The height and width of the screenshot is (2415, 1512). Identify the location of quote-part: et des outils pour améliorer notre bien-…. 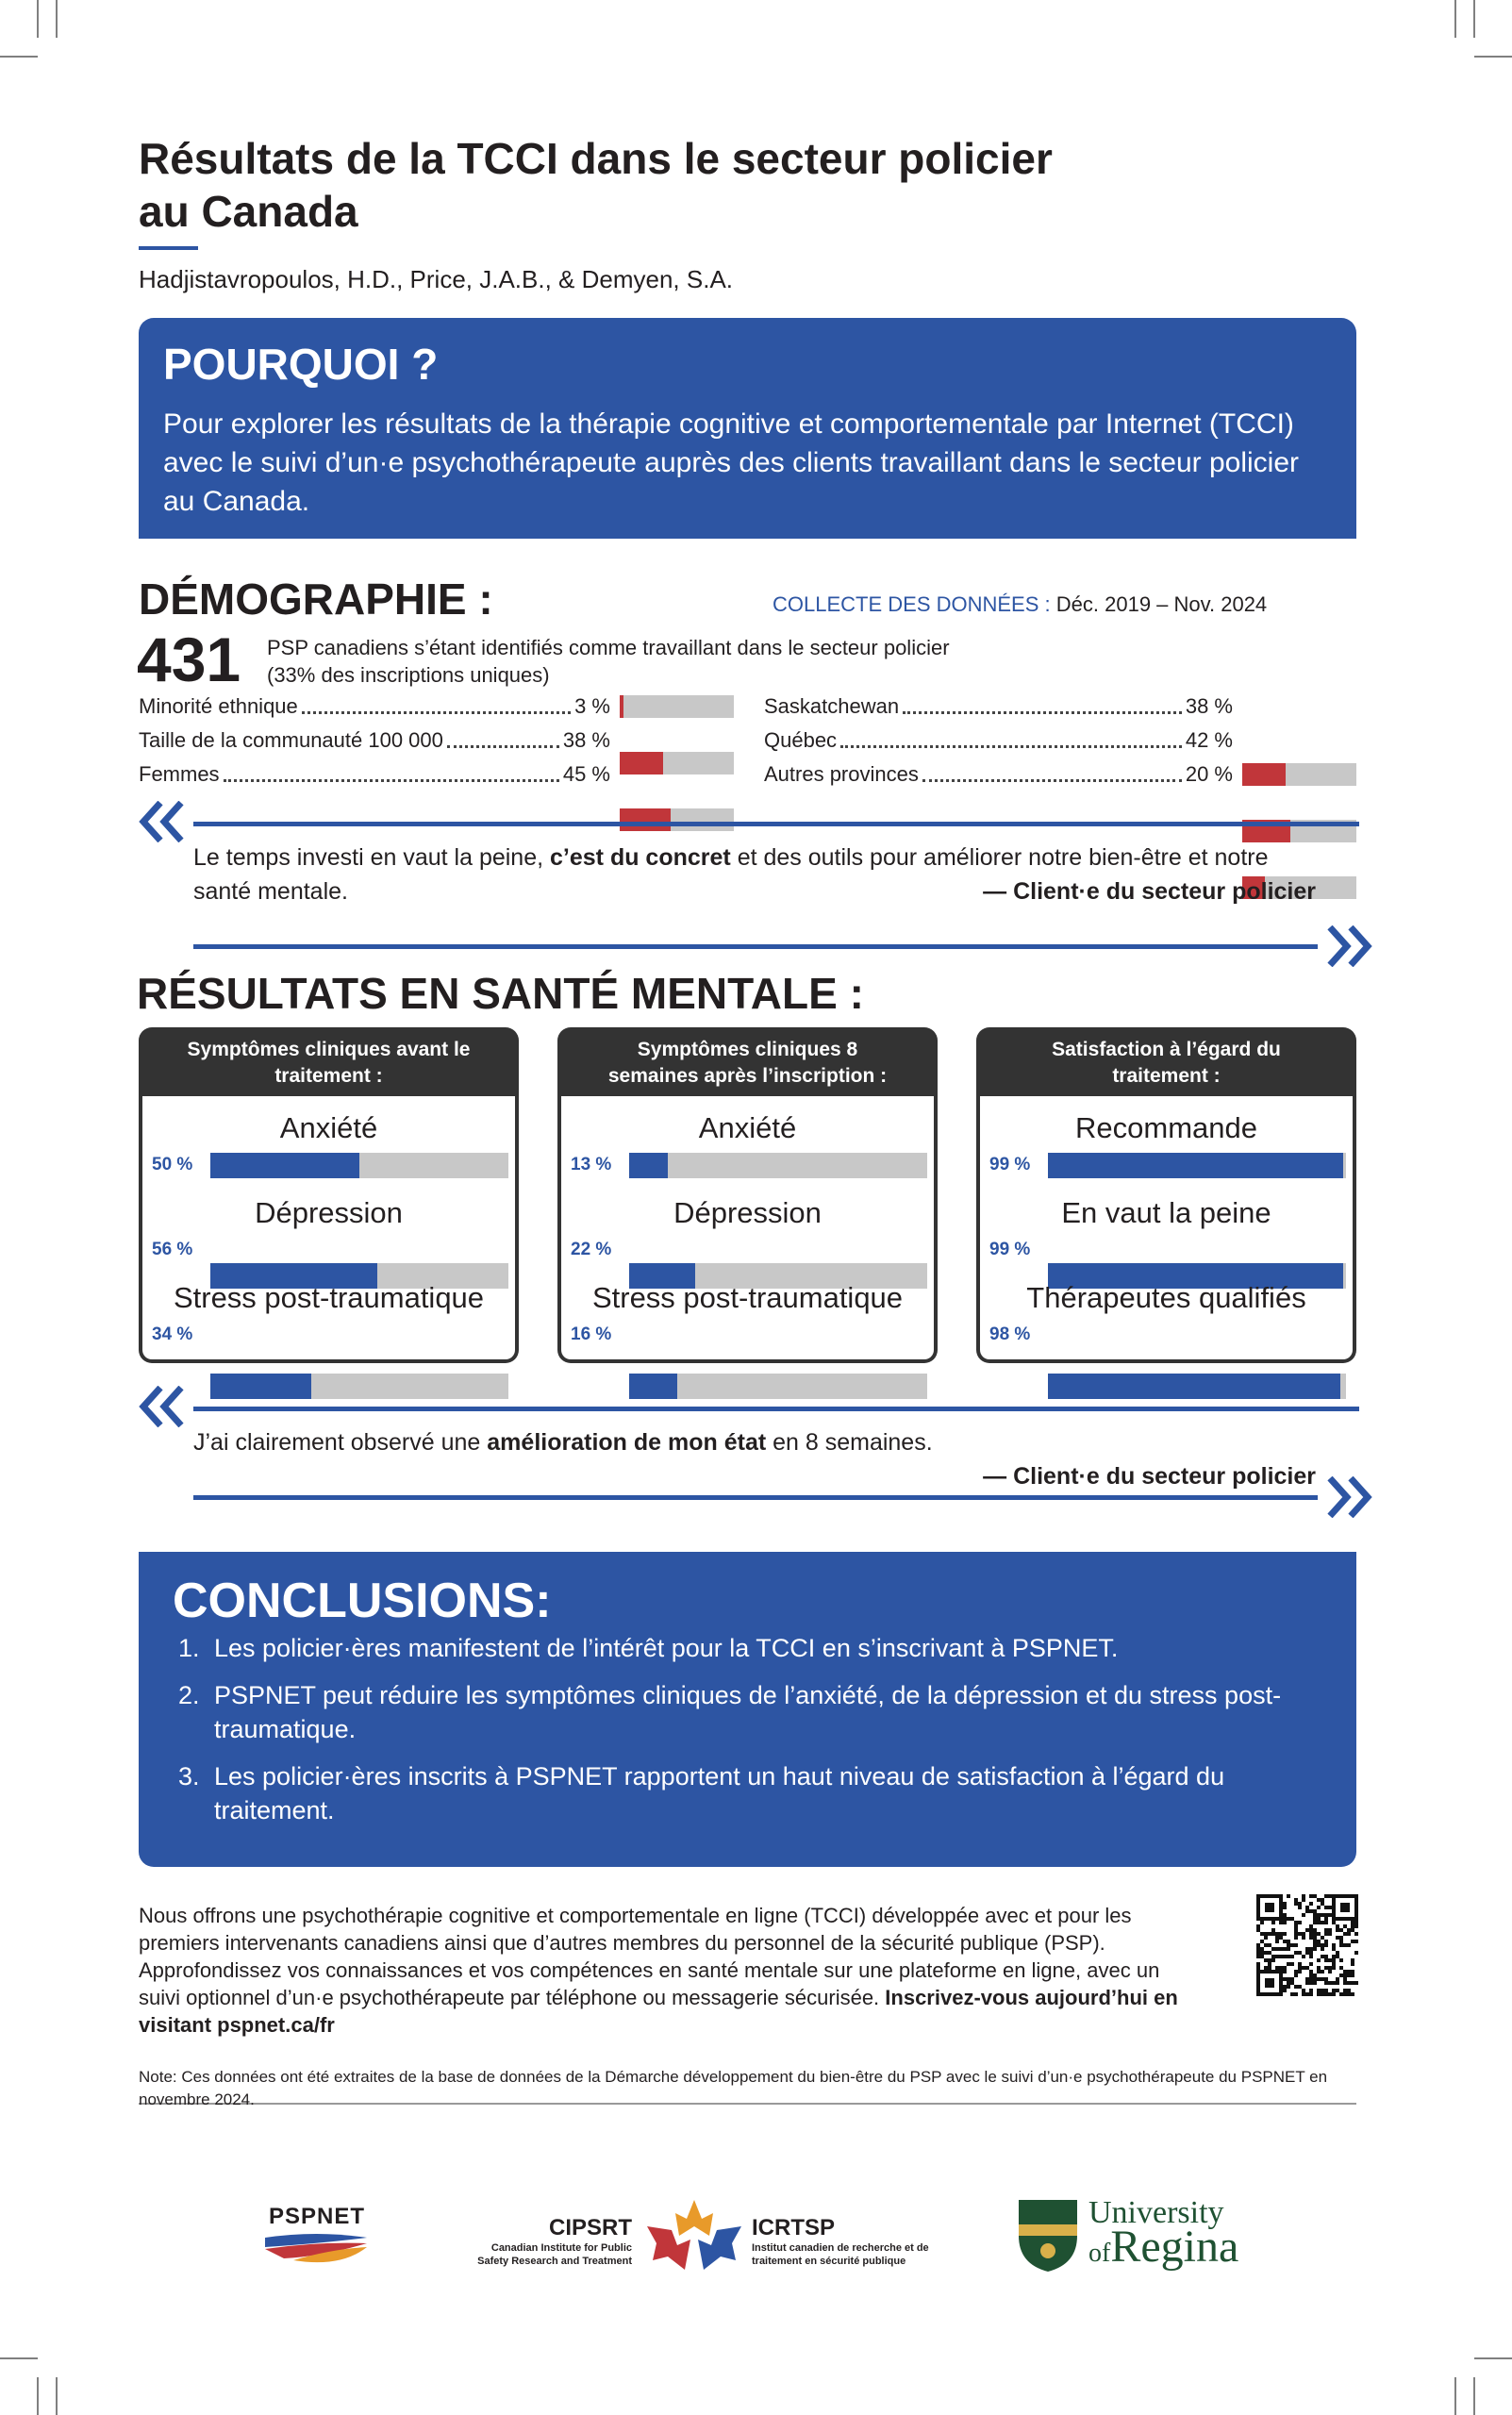
(731, 875).